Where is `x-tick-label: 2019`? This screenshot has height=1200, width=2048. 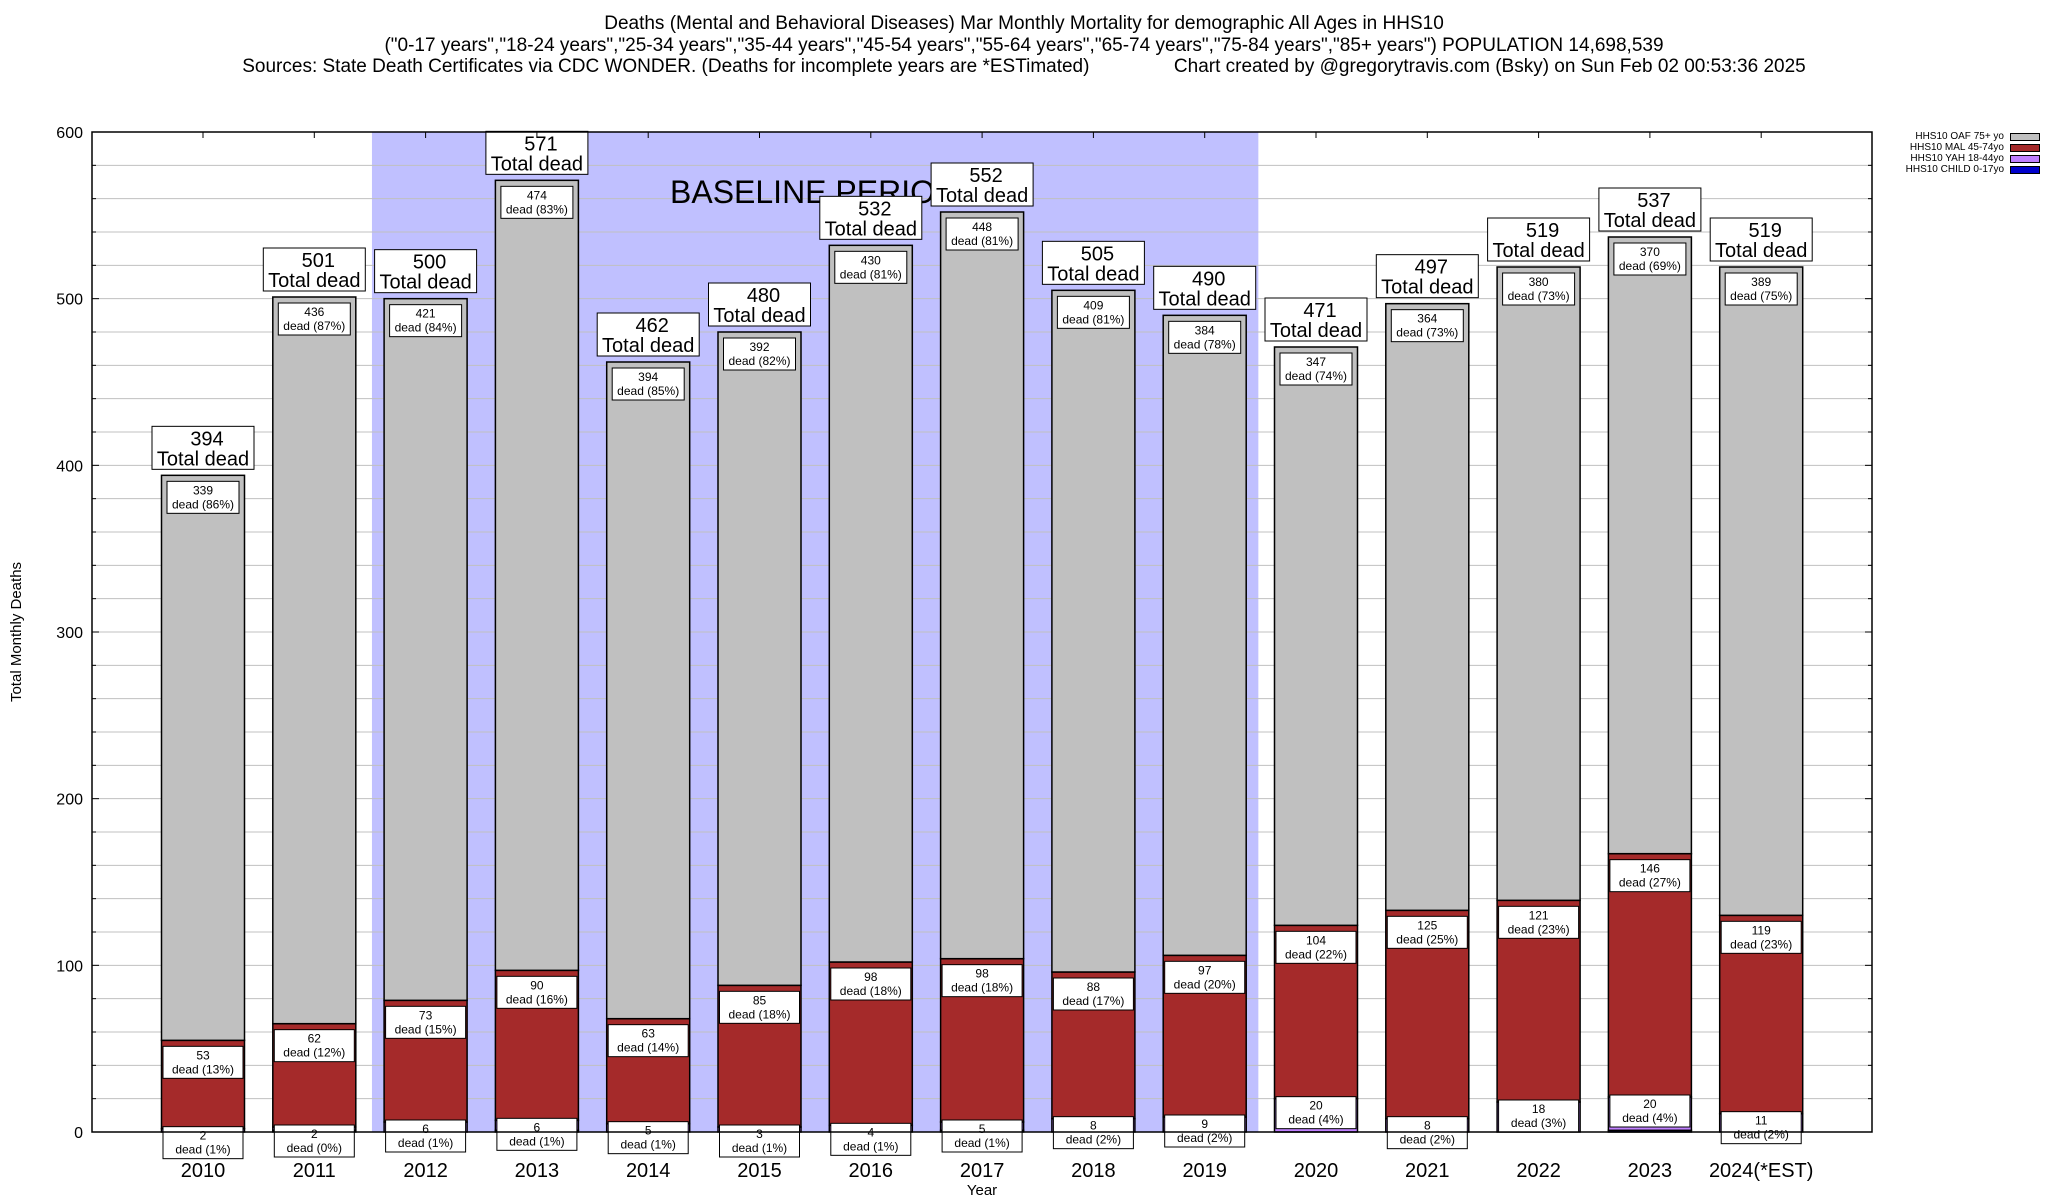
x-tick-label: 2019 is located at coordinates (1204, 1171).